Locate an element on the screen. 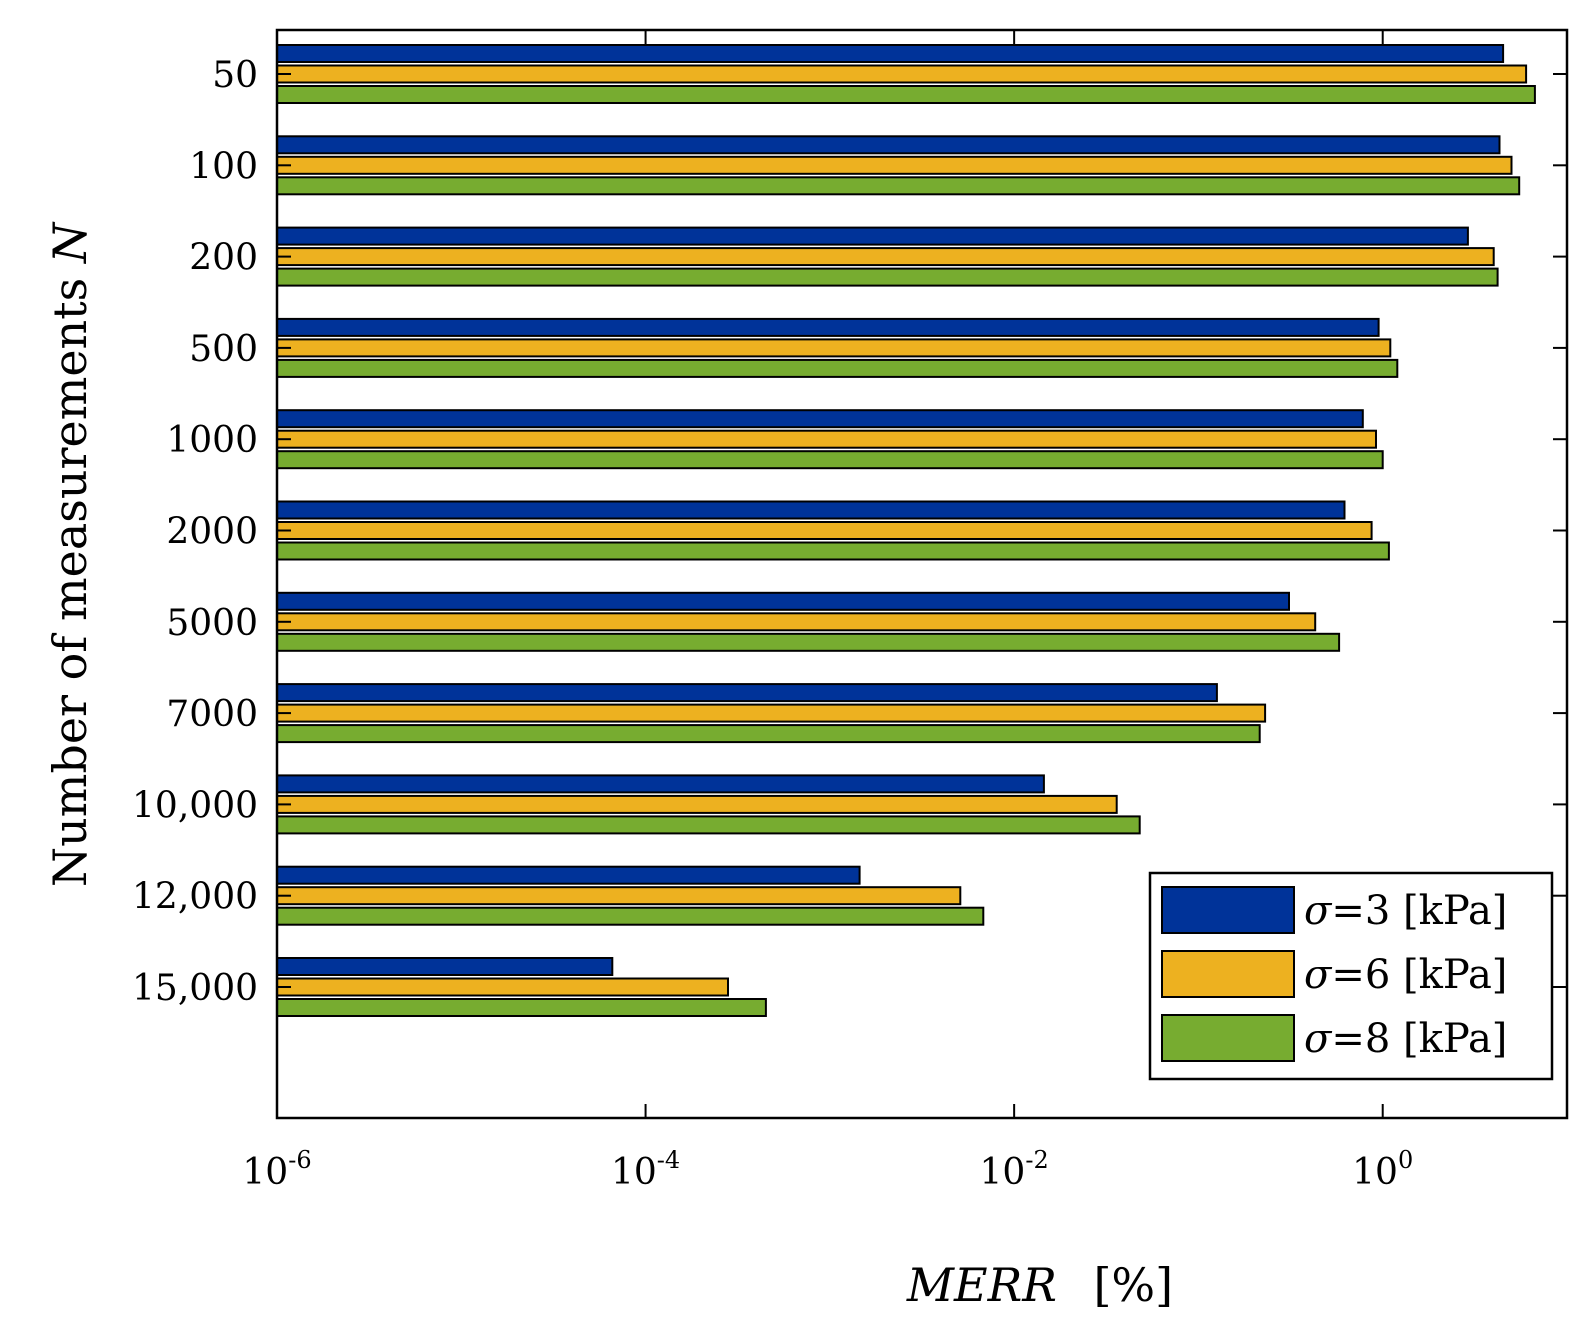  x-axis-title: MERR [%] is located at coordinates (1039, 1285).